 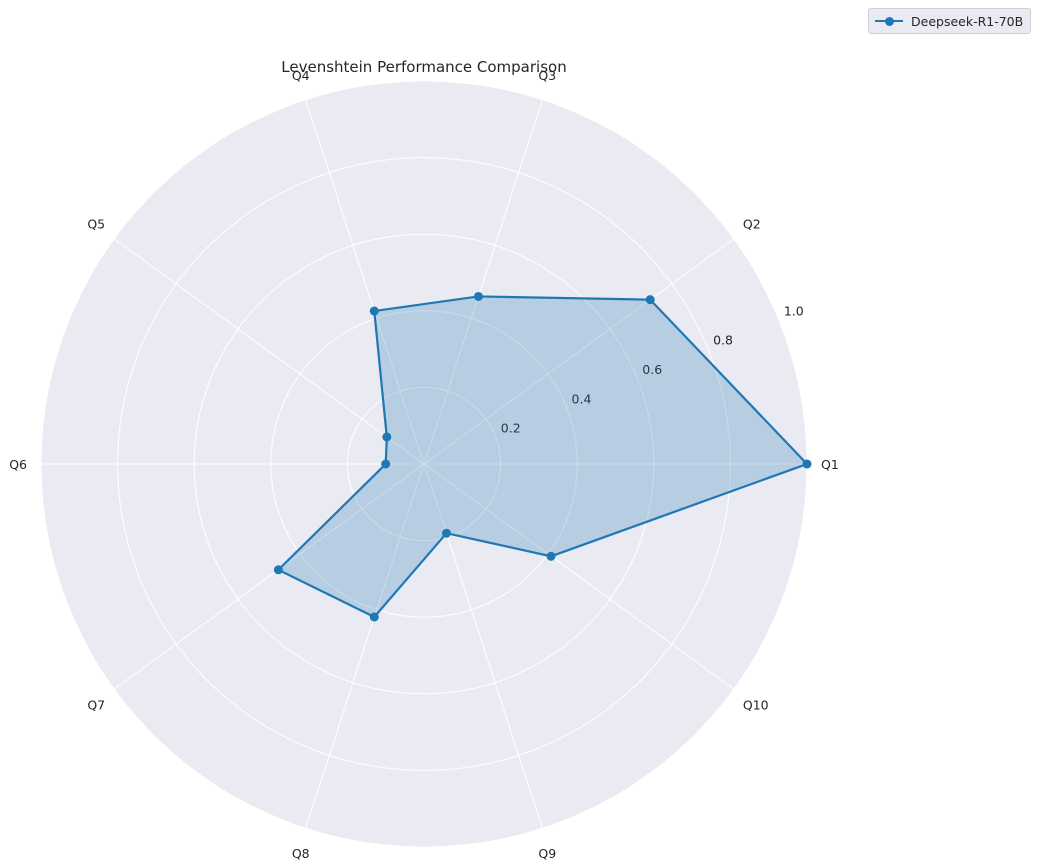 I want to click on radial-tick-label: 1.0, so click(x=794, y=310).